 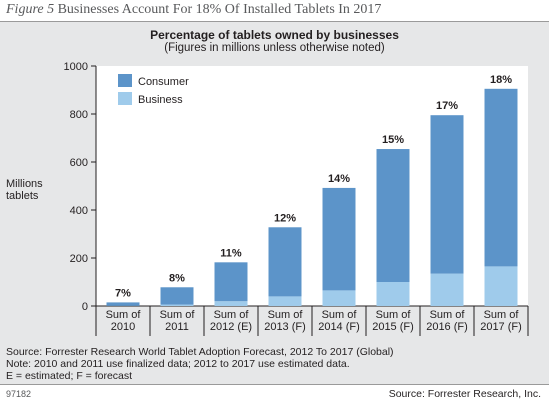 I want to click on y-tick-label: 1000, so click(x=76, y=67).